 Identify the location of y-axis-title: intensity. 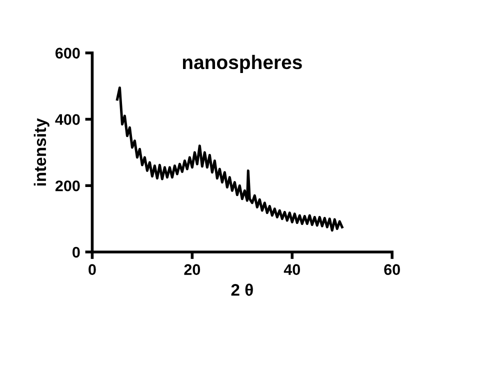
(42, 152).